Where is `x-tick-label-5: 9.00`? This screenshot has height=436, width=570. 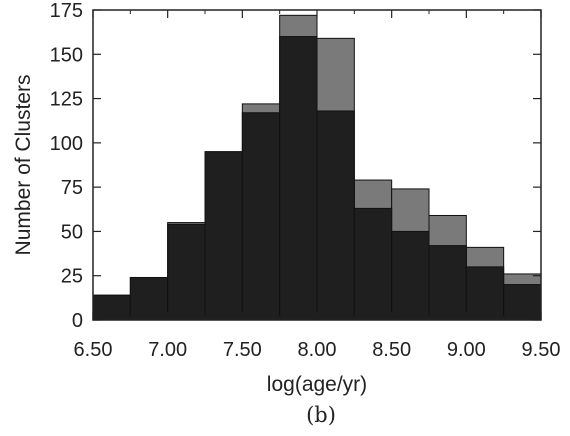
x-tick-label-5: 9.00 is located at coordinates (466, 350).